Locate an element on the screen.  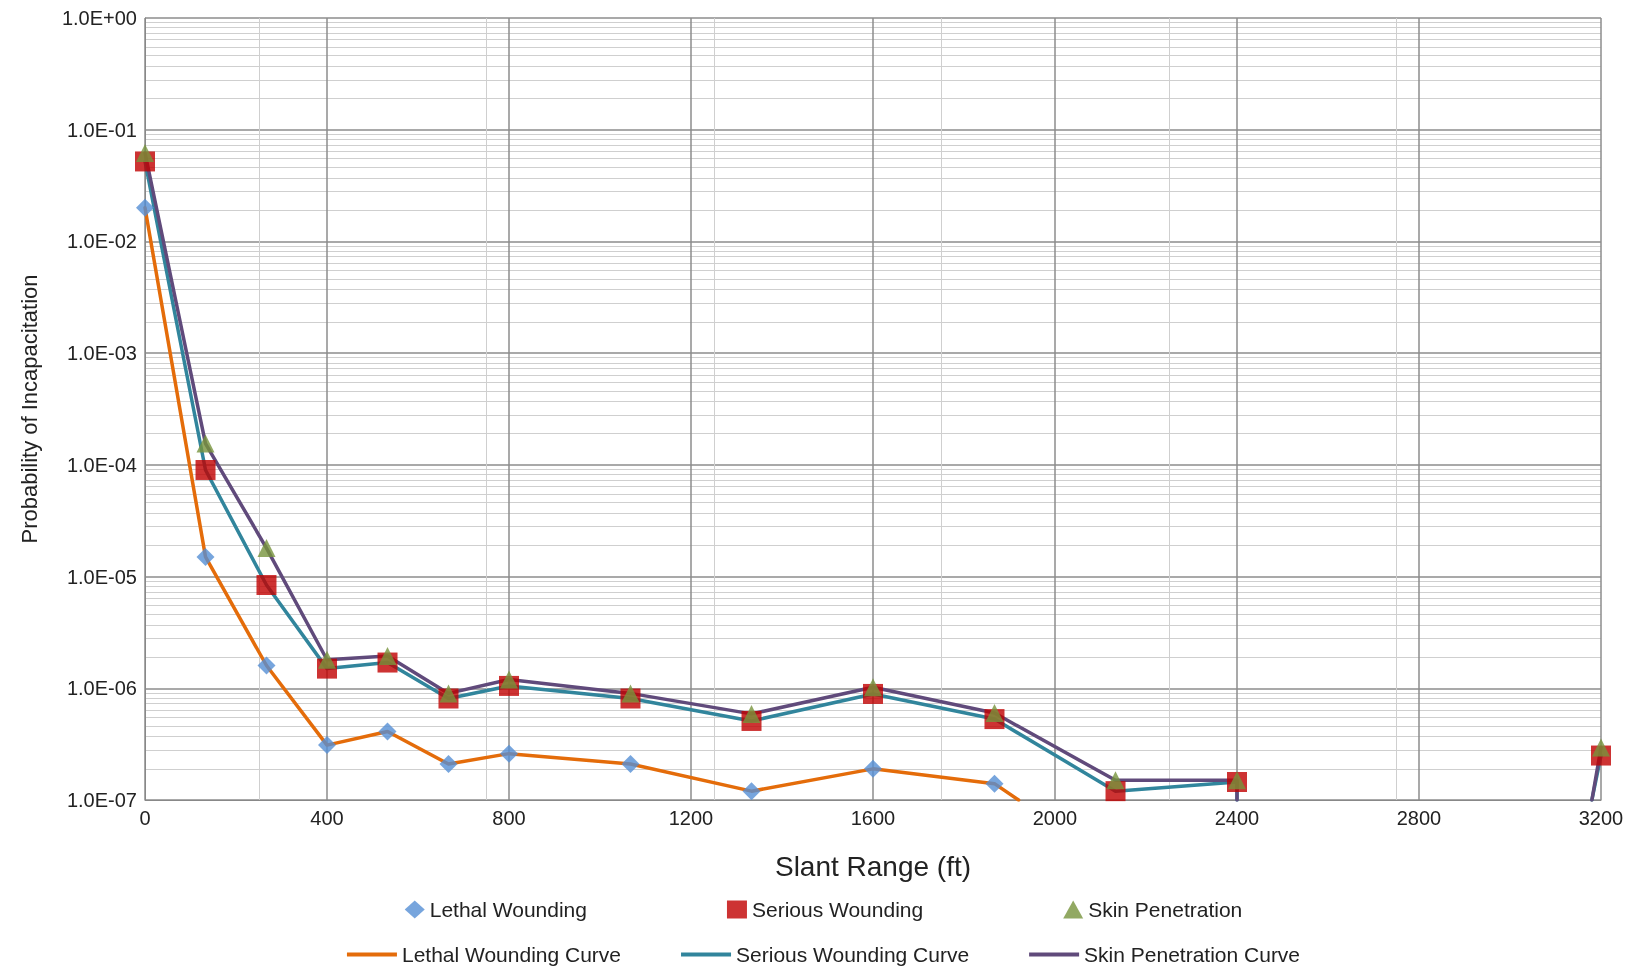
x-tick-label: 1600 is located at coordinates (873, 818).